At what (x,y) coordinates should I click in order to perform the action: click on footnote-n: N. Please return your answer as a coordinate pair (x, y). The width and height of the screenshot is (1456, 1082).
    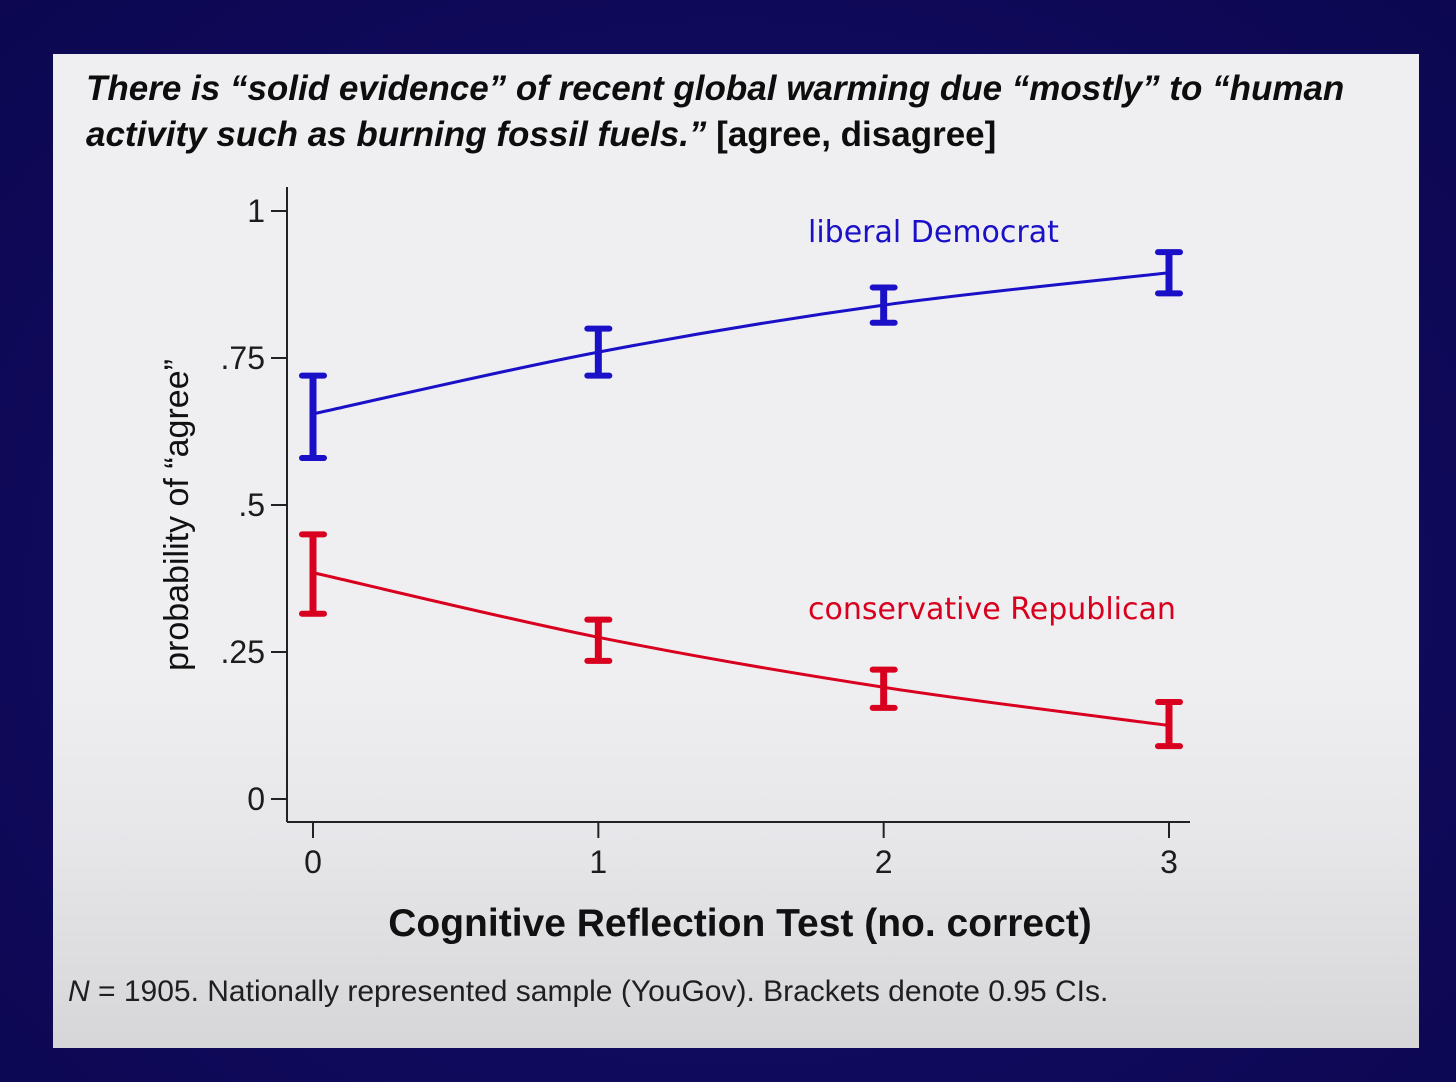
    Looking at the image, I should click on (79, 991).